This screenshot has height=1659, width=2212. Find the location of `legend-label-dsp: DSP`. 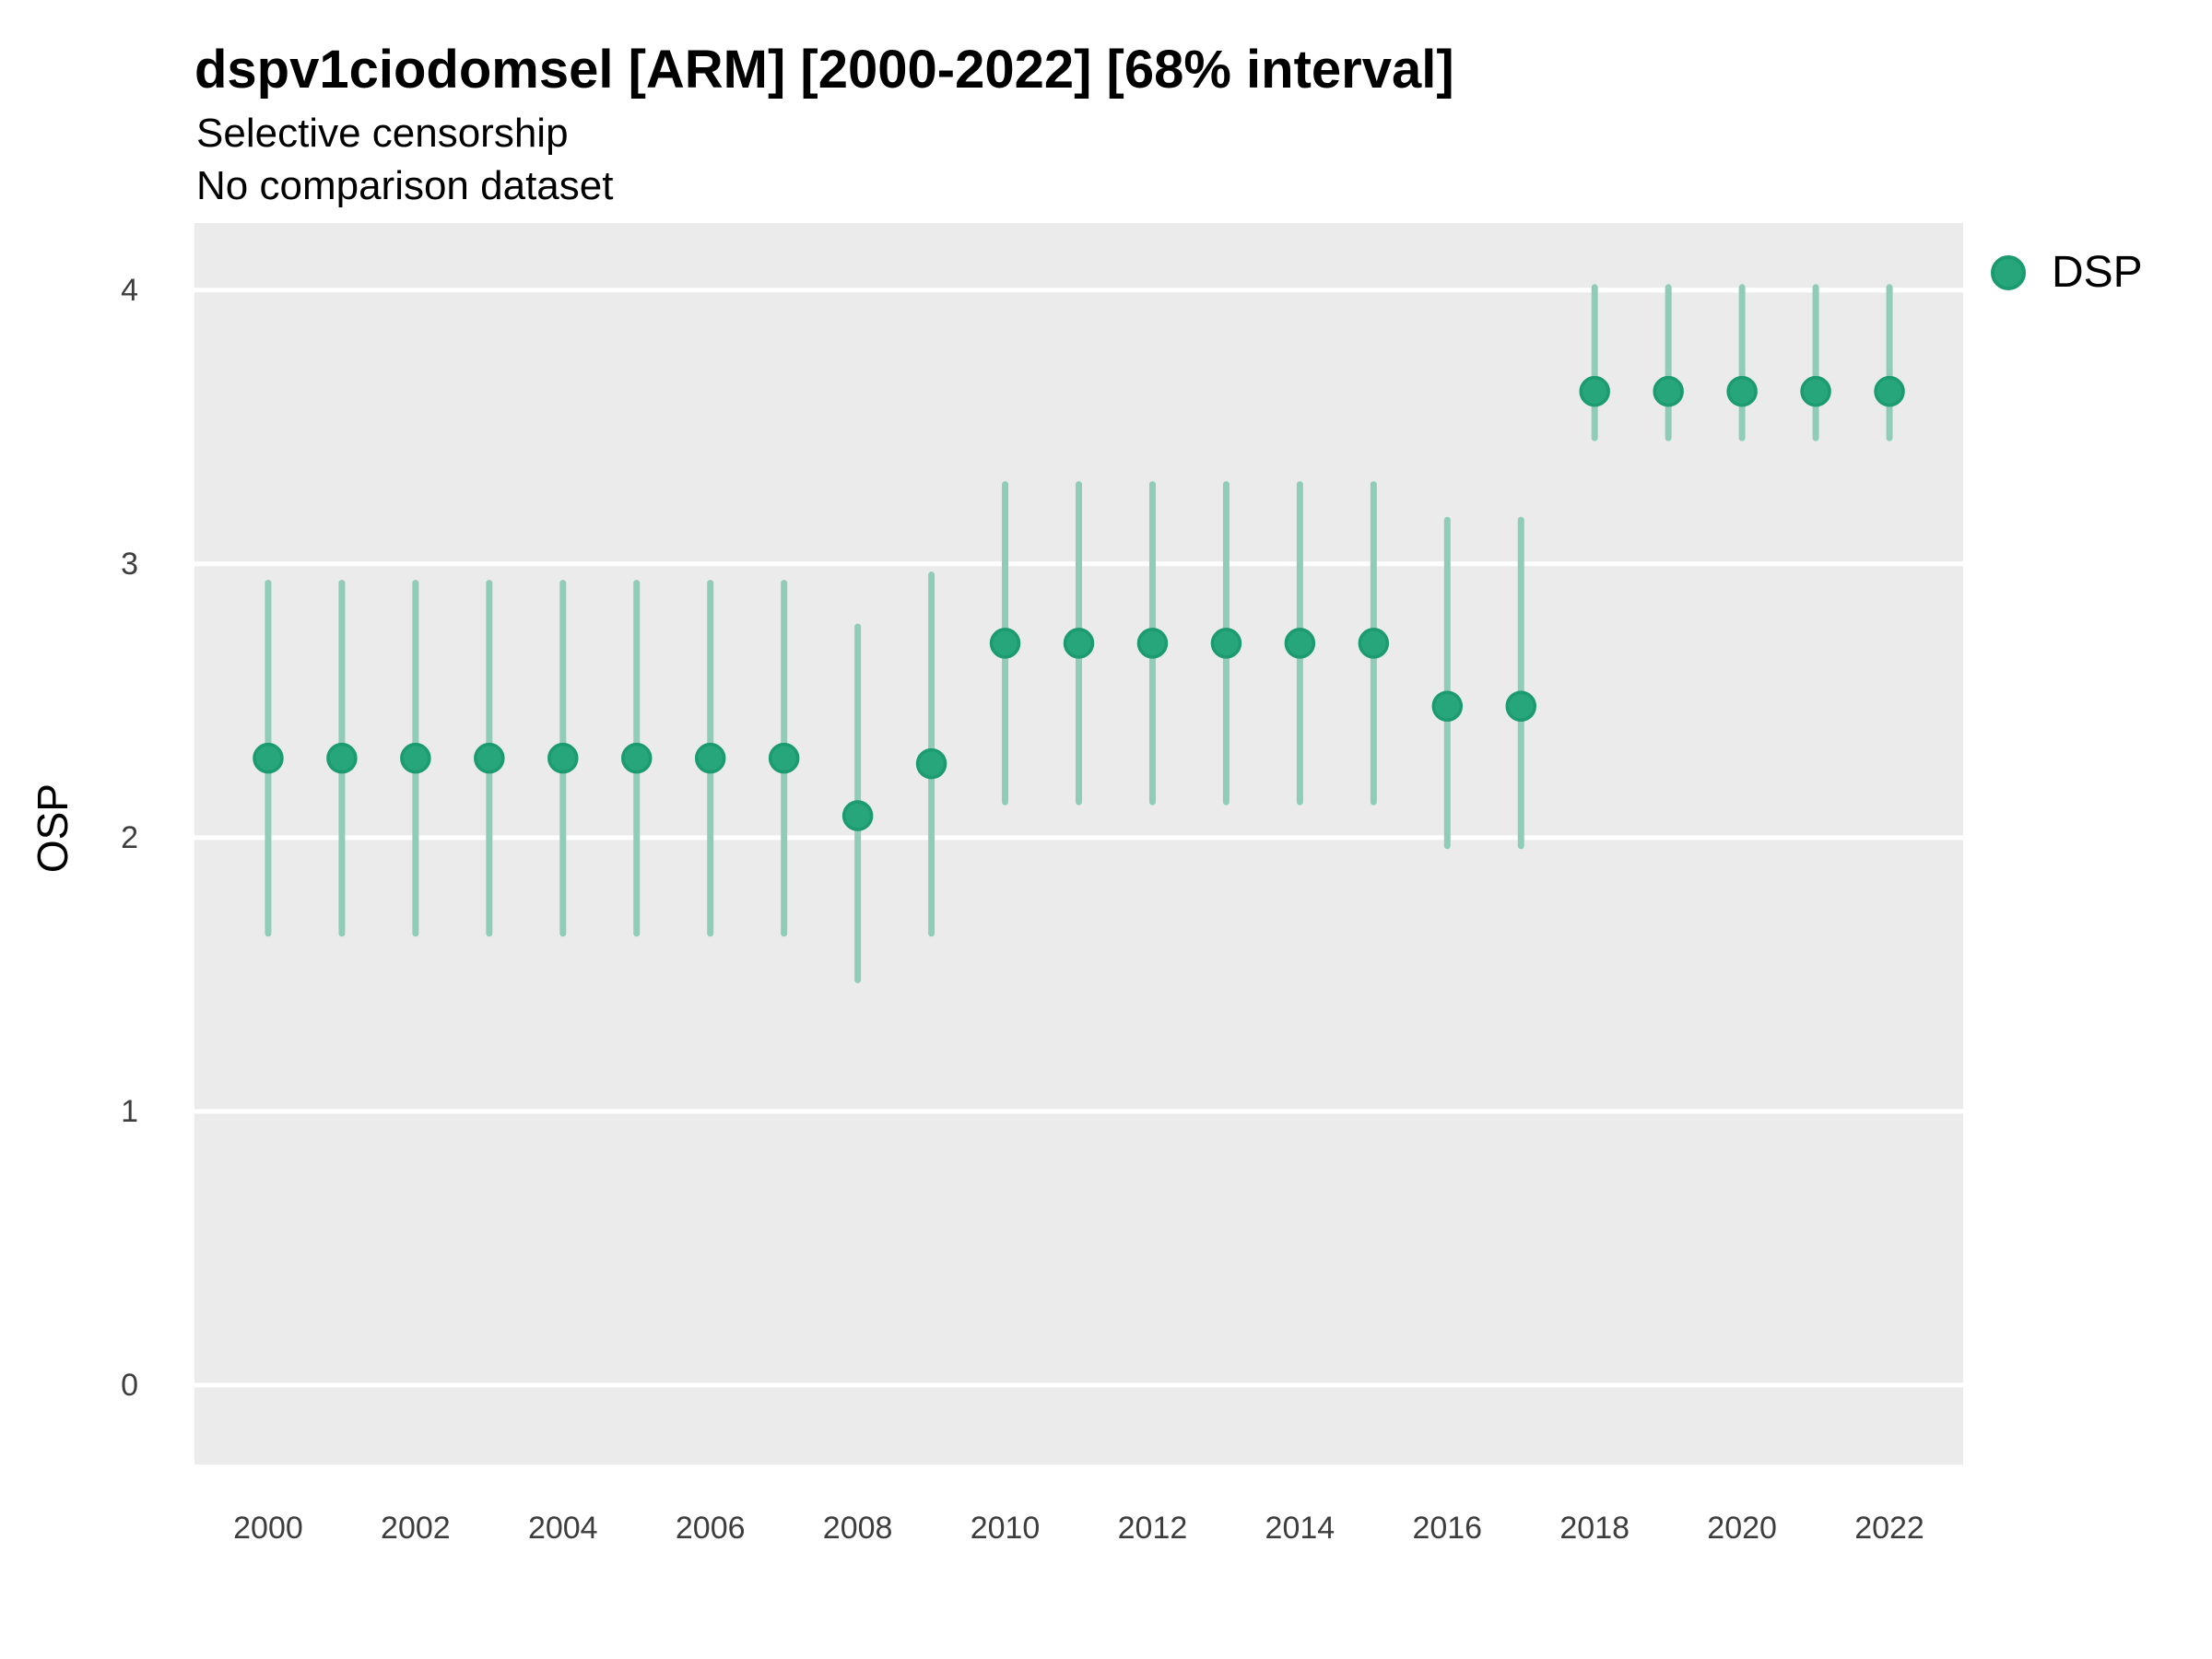

legend-label-dsp: DSP is located at coordinates (2097, 272).